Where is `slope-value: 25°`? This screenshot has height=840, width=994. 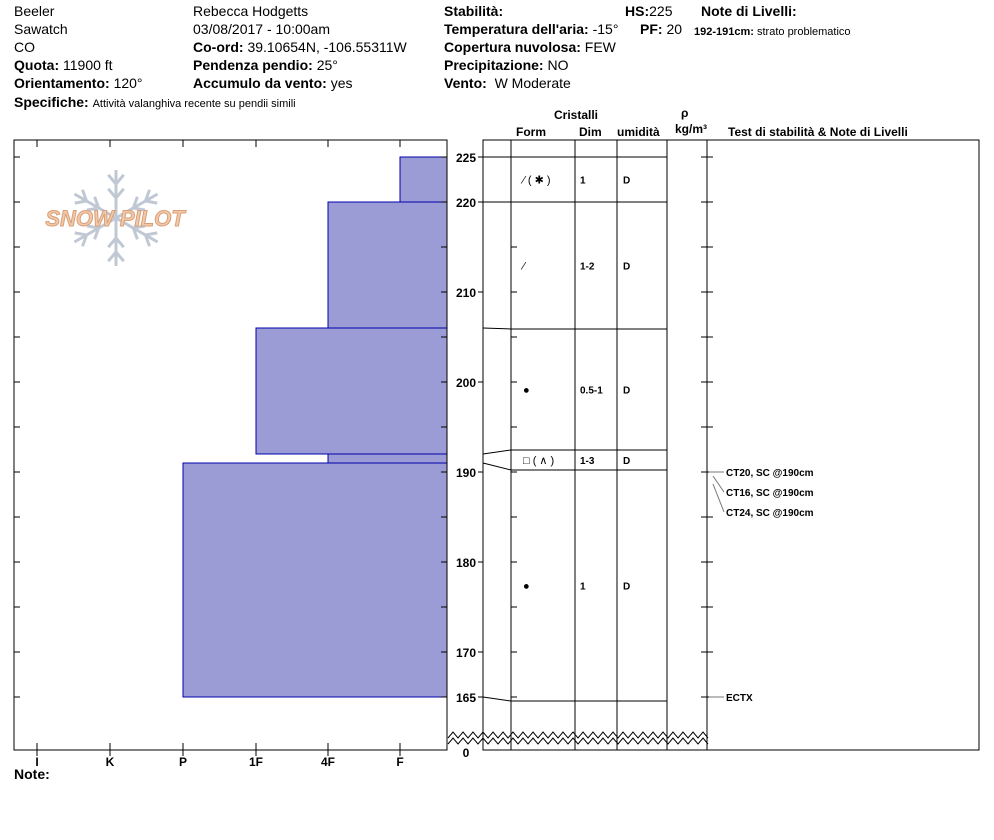
slope-value: 25° is located at coordinates (327, 65).